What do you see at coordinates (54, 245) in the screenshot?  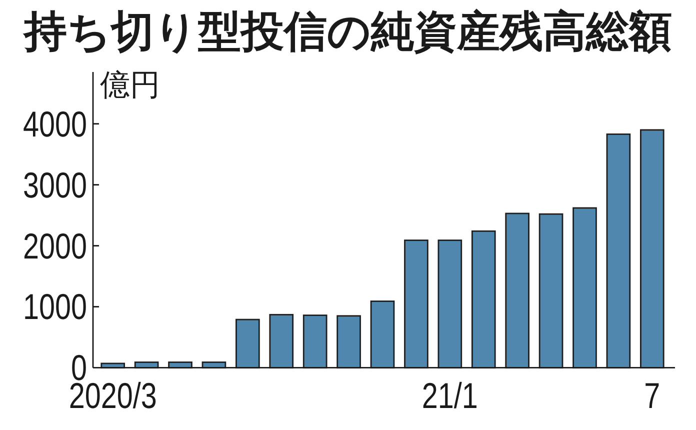 I see `ytick: 2000` at bounding box center [54, 245].